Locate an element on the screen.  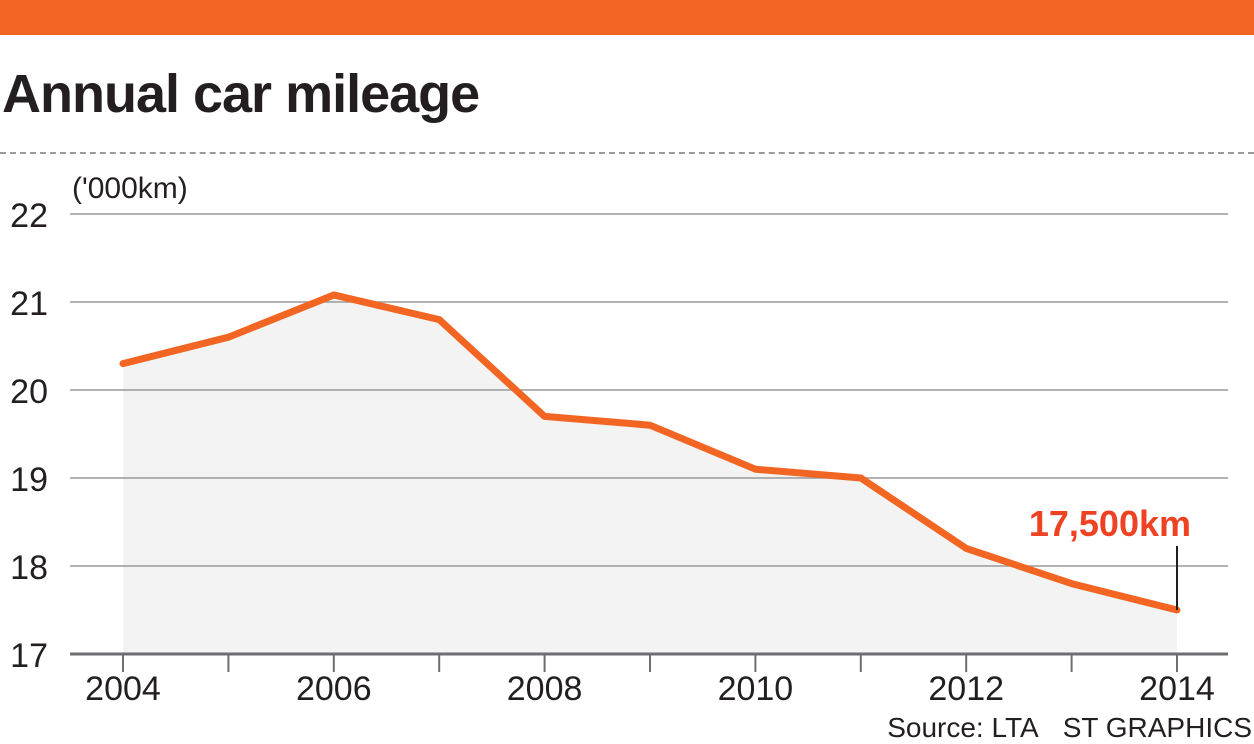
title-divider is located at coordinates (627, 153).